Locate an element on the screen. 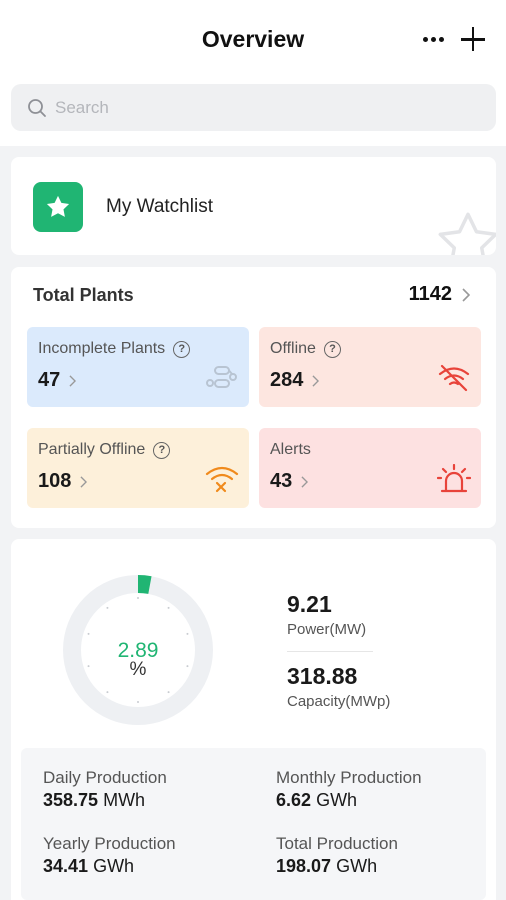 This screenshot has width=506, height=900. capacity-value: 318.88 is located at coordinates (322, 676).